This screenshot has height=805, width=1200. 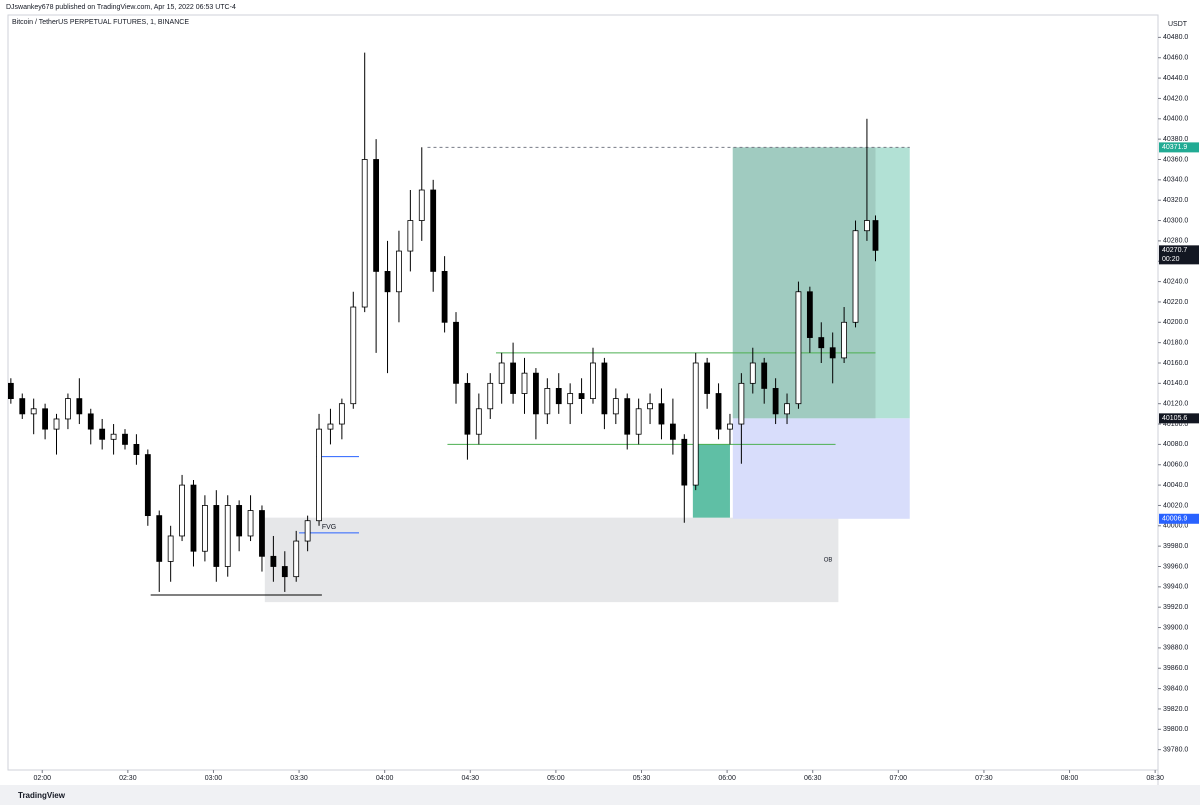 I want to click on stop-price-box, so click(x=1179, y=518).